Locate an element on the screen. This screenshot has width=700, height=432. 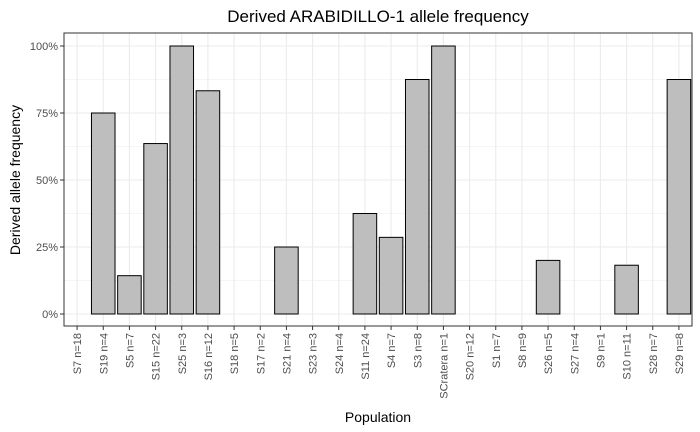
x-tick-label: S5 n=7 is located at coordinates (130, 350).